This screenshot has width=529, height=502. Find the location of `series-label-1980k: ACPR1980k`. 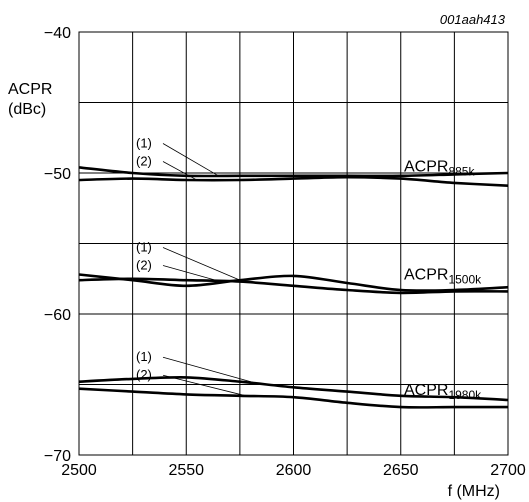

series-label-1980k: ACPR1980k is located at coordinates (443, 392).